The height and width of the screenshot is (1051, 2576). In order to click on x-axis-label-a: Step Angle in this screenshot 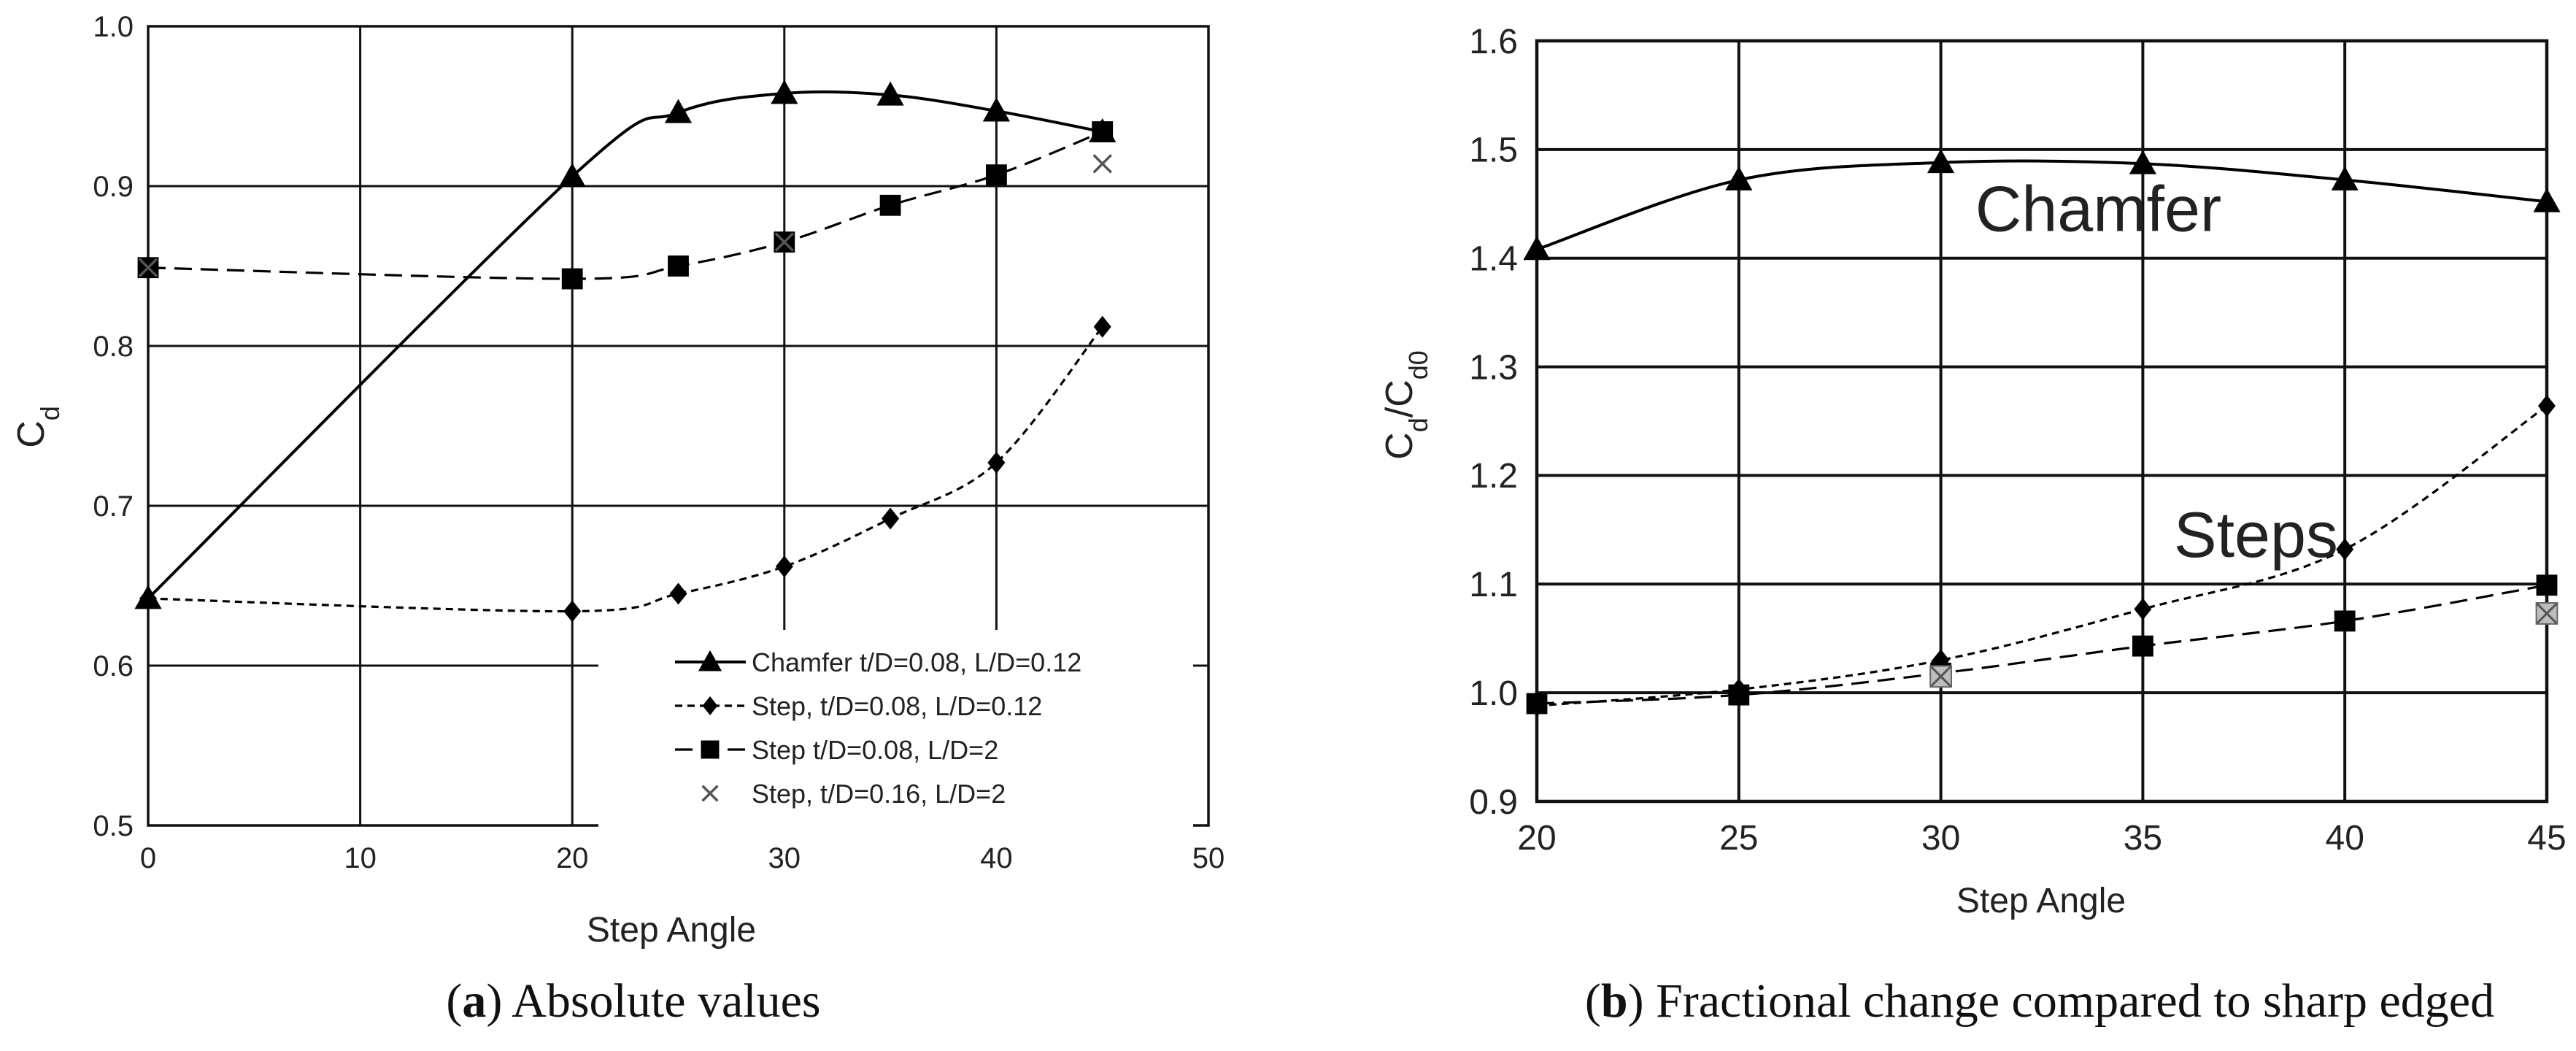, I will do `click(671, 930)`.